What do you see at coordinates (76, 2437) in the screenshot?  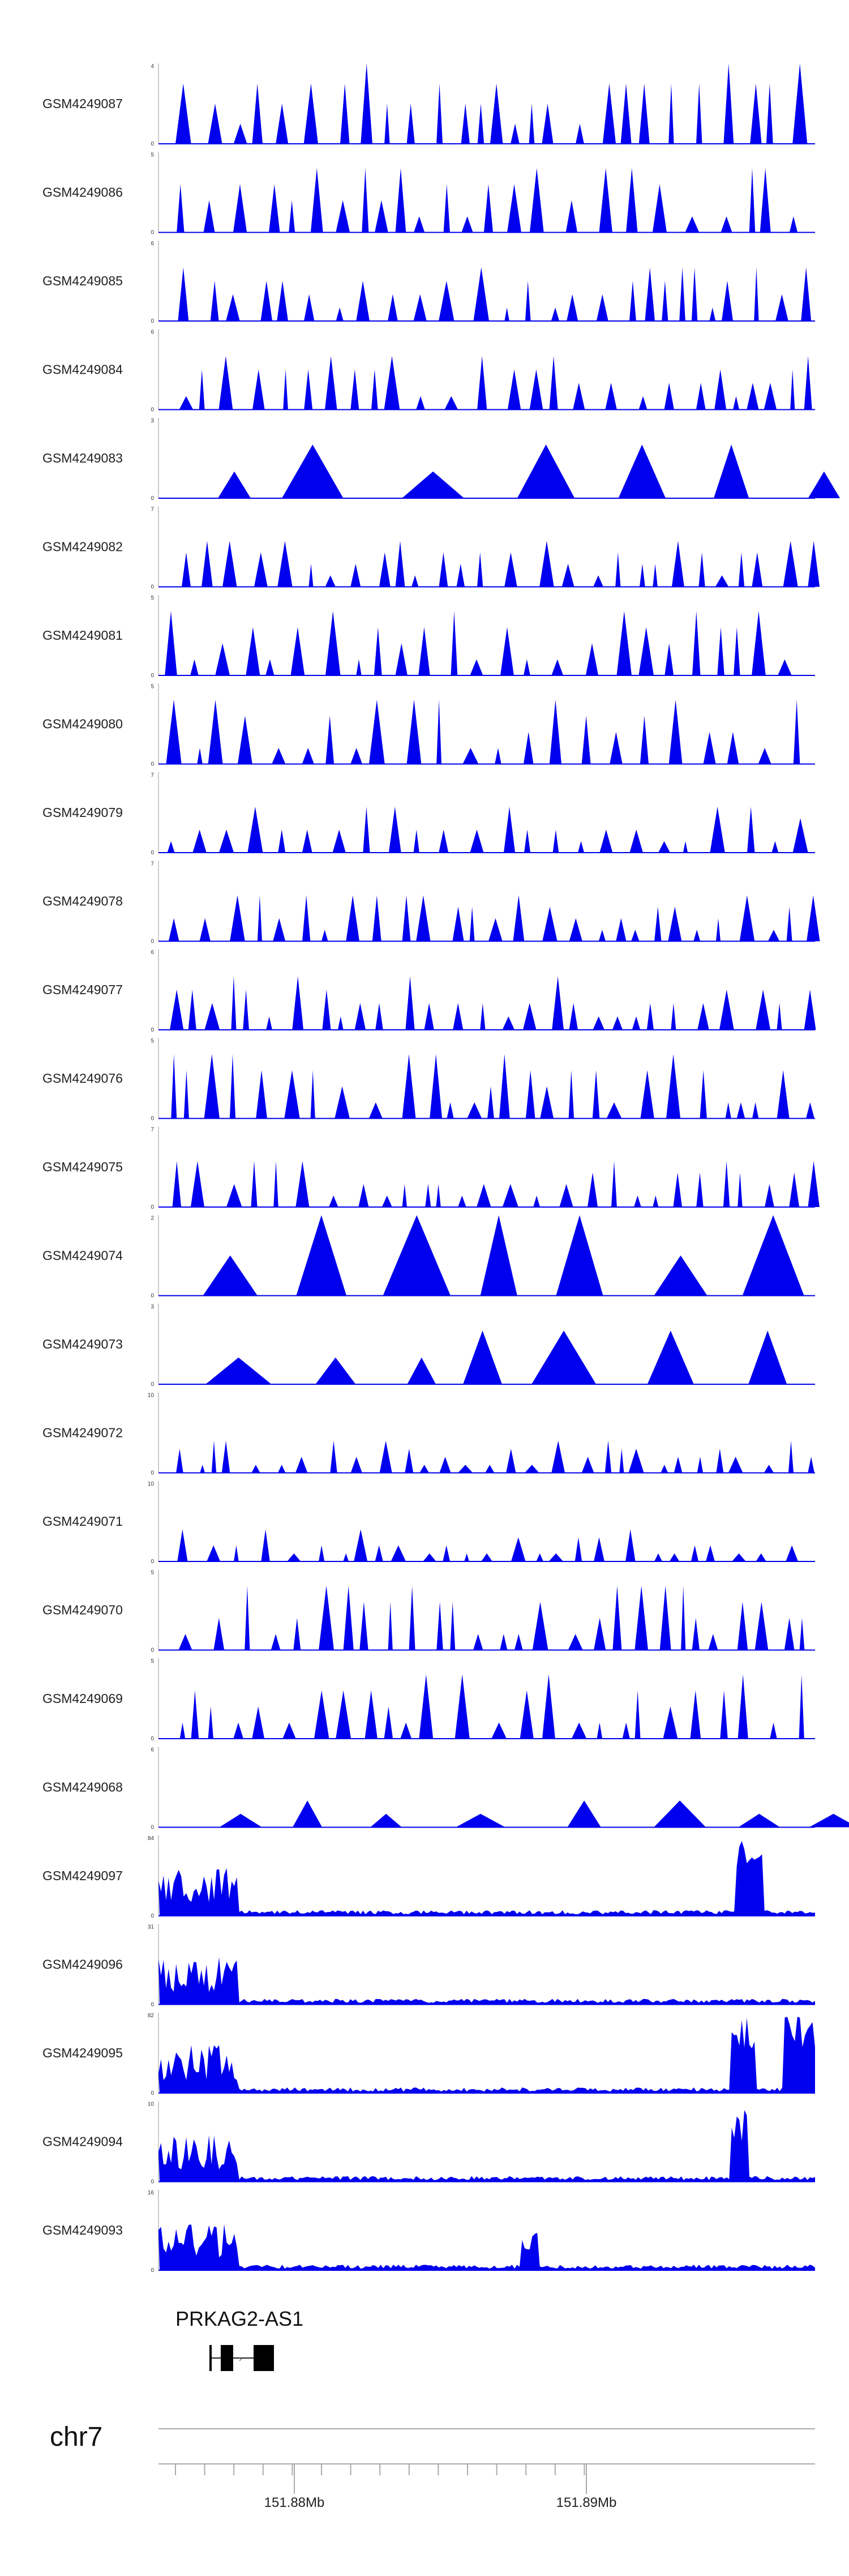 I see `chromosome-label: chr7` at bounding box center [76, 2437].